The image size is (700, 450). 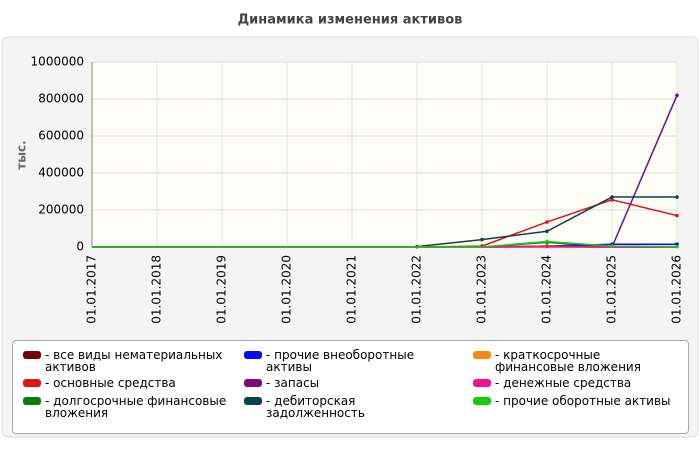 What do you see at coordinates (563, 383) in the screenshot?
I see `legend-label: - денежные средства` at bounding box center [563, 383].